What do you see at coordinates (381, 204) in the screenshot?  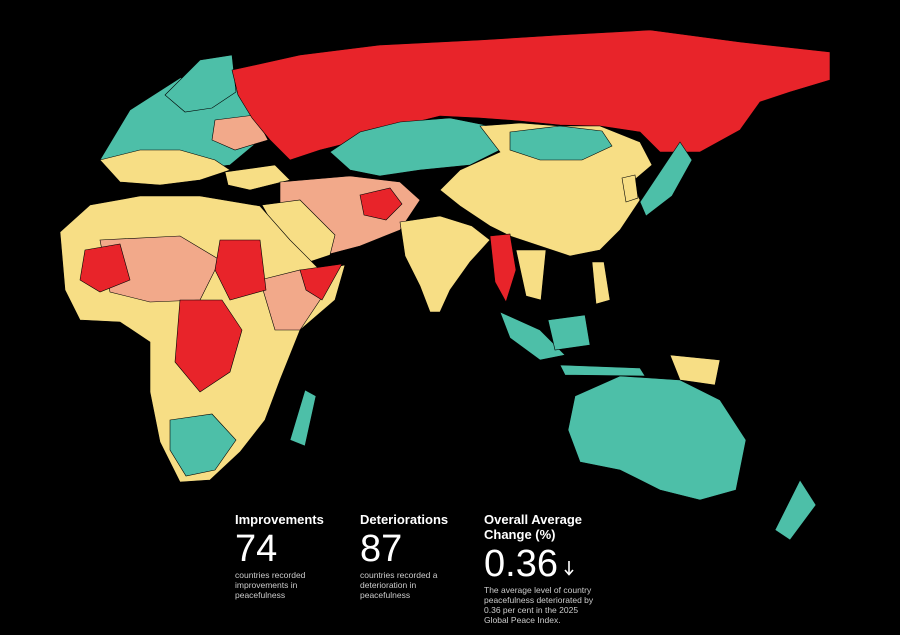 I see `afghanistan` at bounding box center [381, 204].